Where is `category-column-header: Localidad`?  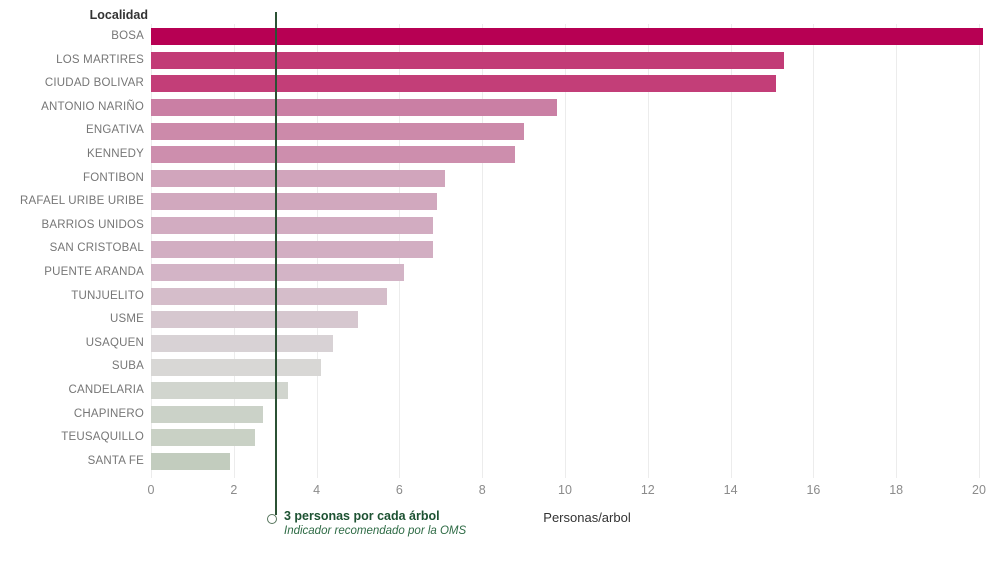 category-column-header: Localidad is located at coordinates (118, 15).